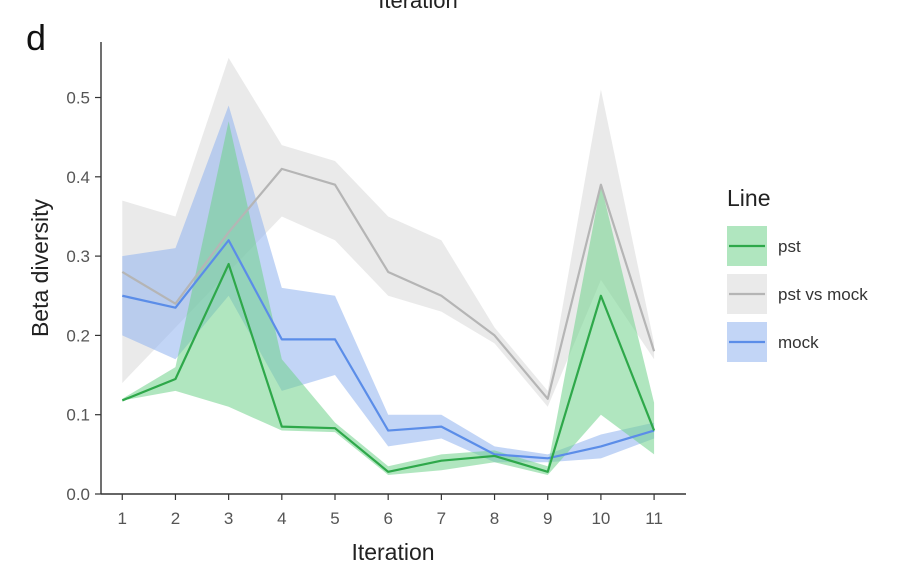 Image resolution: width=918 pixels, height=569 pixels. Describe the element at coordinates (797, 273) in the screenshot. I see `legend: Line pst pst vs mock mock` at that location.